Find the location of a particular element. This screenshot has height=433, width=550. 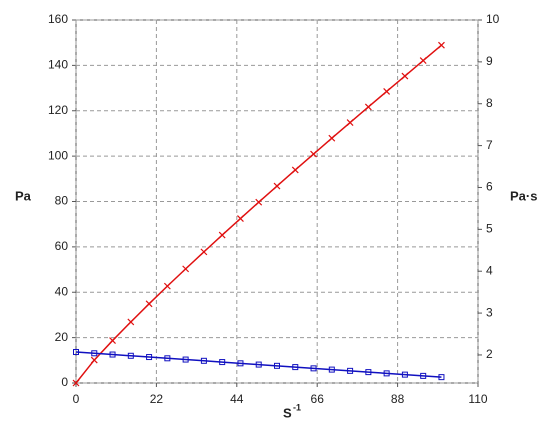

y-tick-label: 20 is located at coordinates (62, 337).